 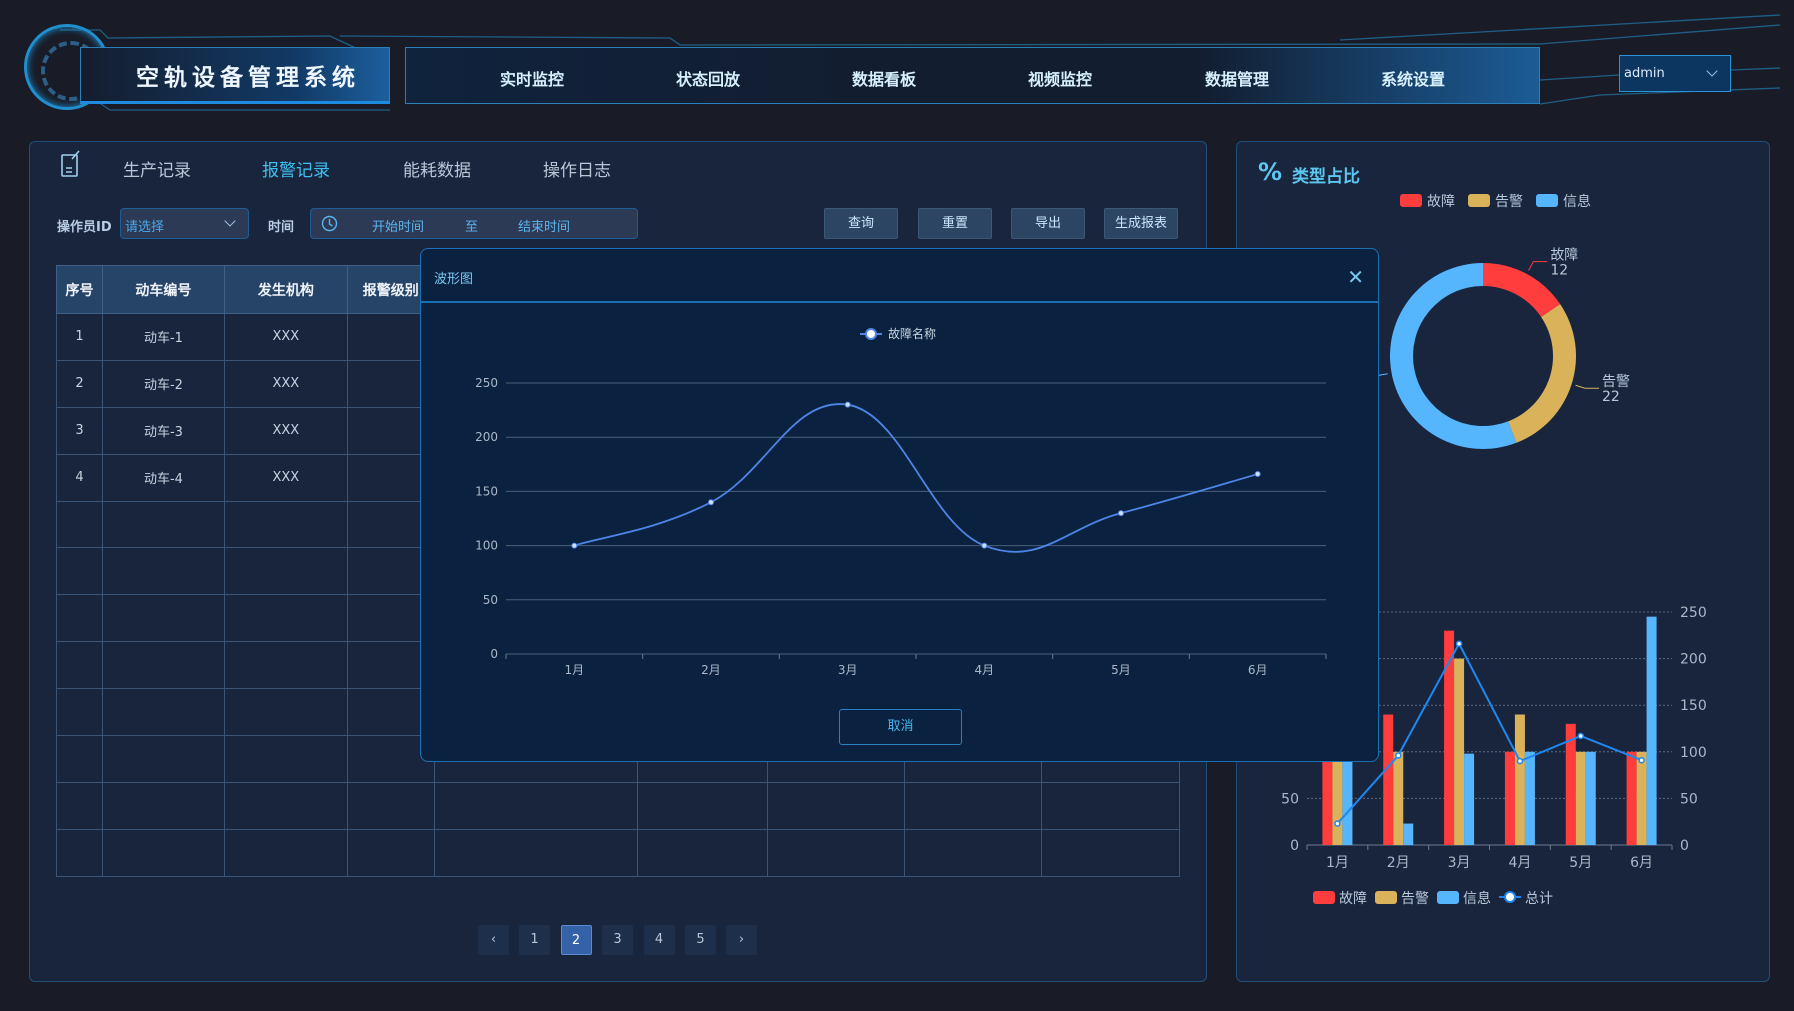 What do you see at coordinates (1641, 863) in the screenshot?
I see `x-tick-label: 6月` at bounding box center [1641, 863].